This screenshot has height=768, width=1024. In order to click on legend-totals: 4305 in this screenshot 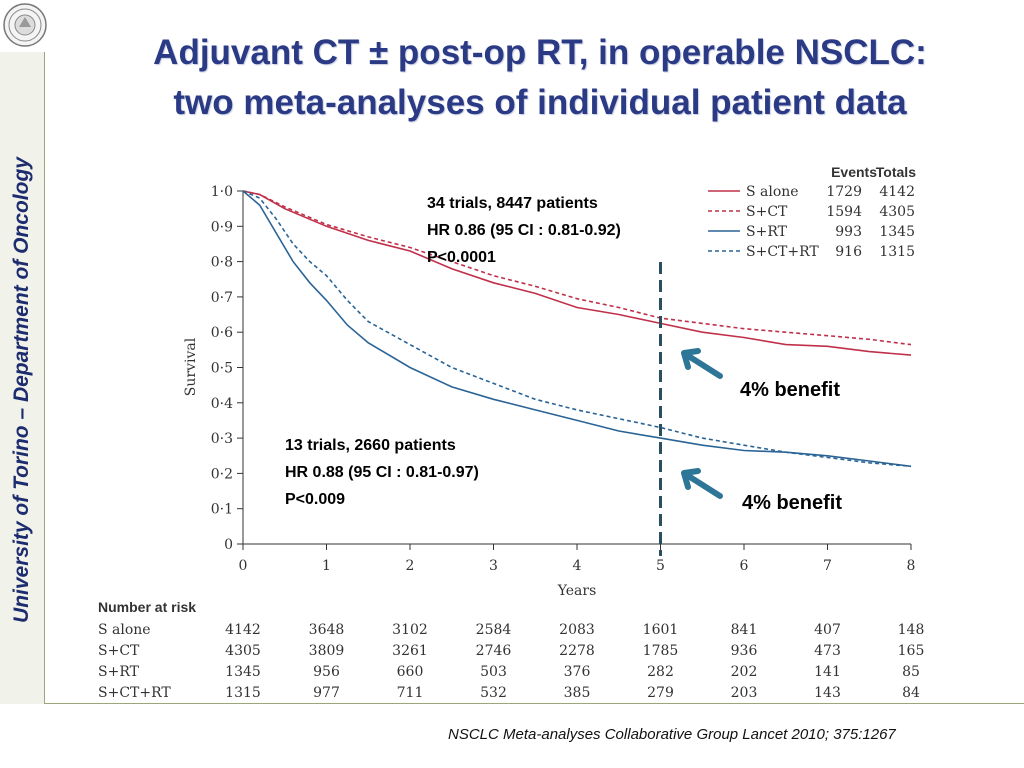, I will do `click(897, 212)`.